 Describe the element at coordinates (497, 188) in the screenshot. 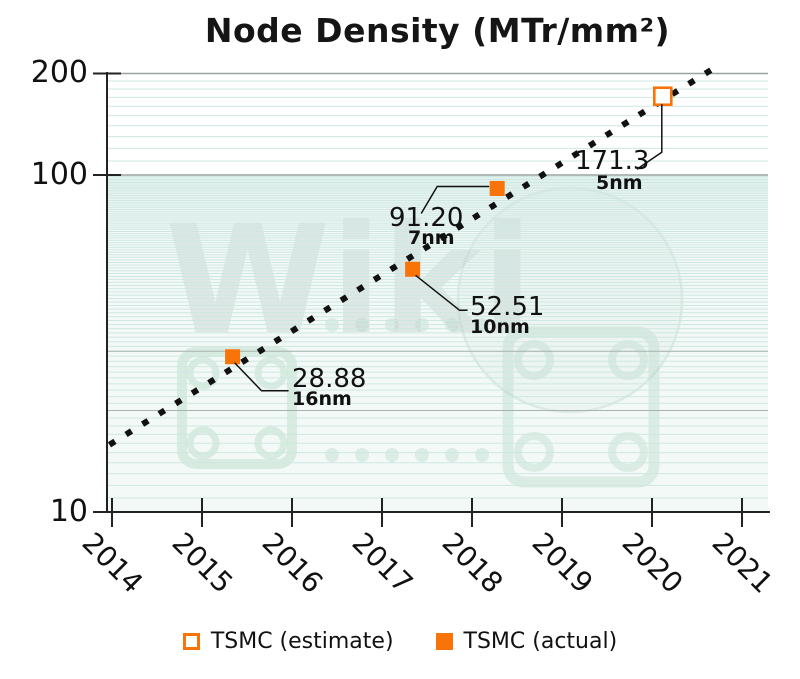

I see `data-point-7nm` at that location.